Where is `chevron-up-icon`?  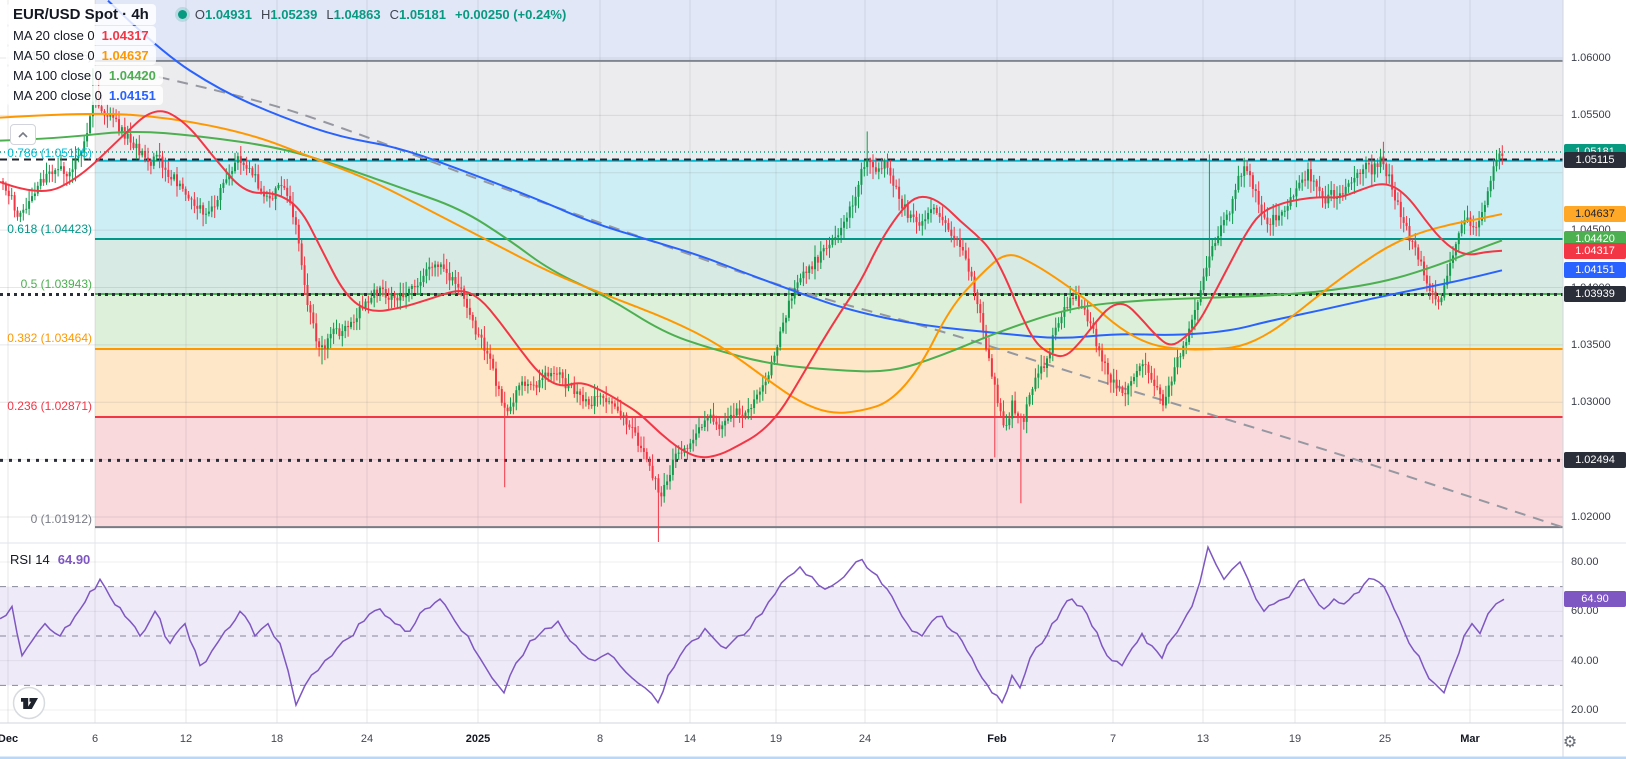
chevron-up-icon is located at coordinates (23, 134).